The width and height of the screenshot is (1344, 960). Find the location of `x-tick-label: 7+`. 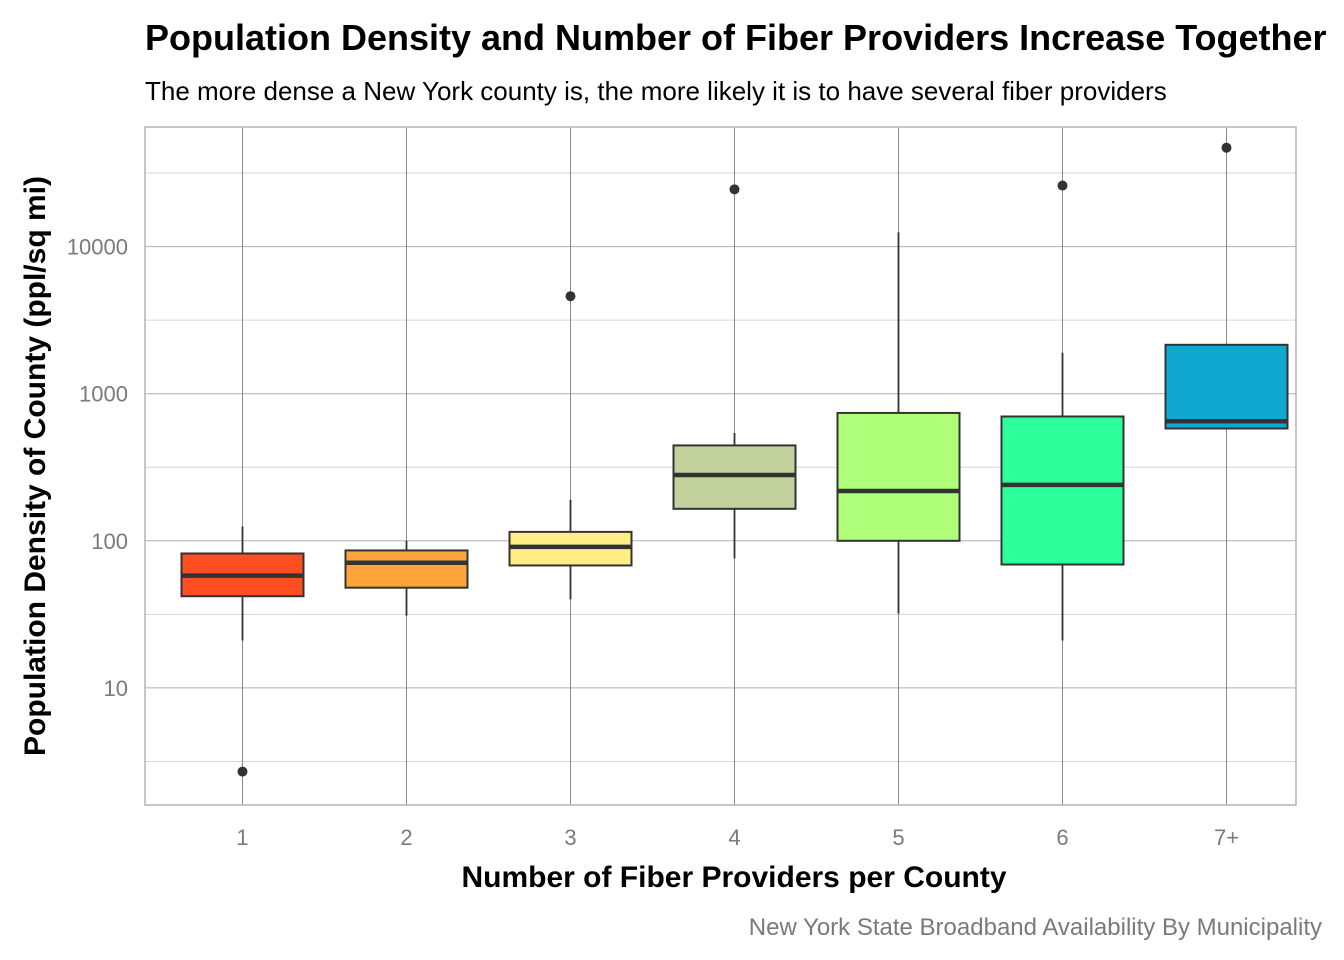

x-tick-label: 7+ is located at coordinates (1226, 837).